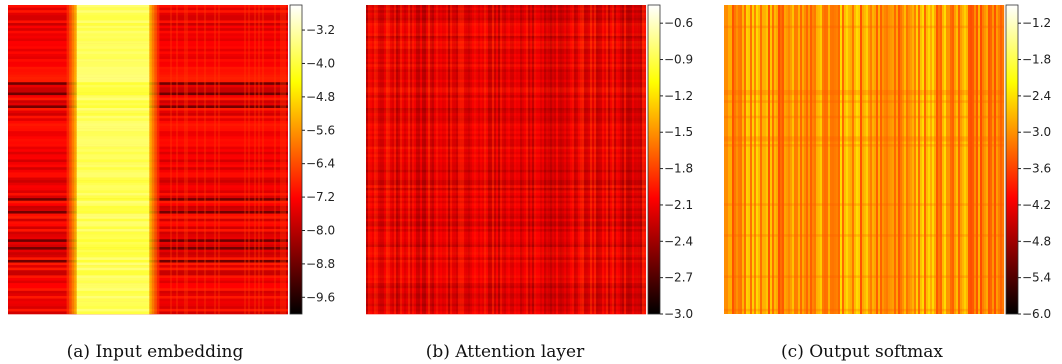 This screenshot has height=364, width=1062. Describe the element at coordinates (678, 60) in the screenshot. I see `colorbar-tick-label: −0.9` at that location.